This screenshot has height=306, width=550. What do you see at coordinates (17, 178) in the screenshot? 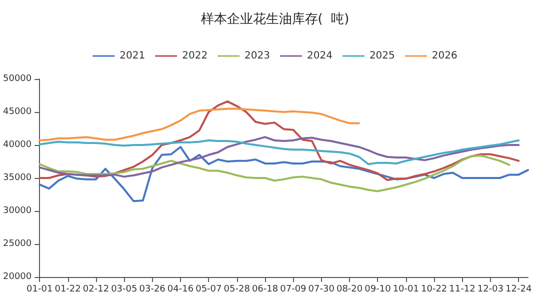
I see `y-tick-label: 35000` at bounding box center [17, 178].